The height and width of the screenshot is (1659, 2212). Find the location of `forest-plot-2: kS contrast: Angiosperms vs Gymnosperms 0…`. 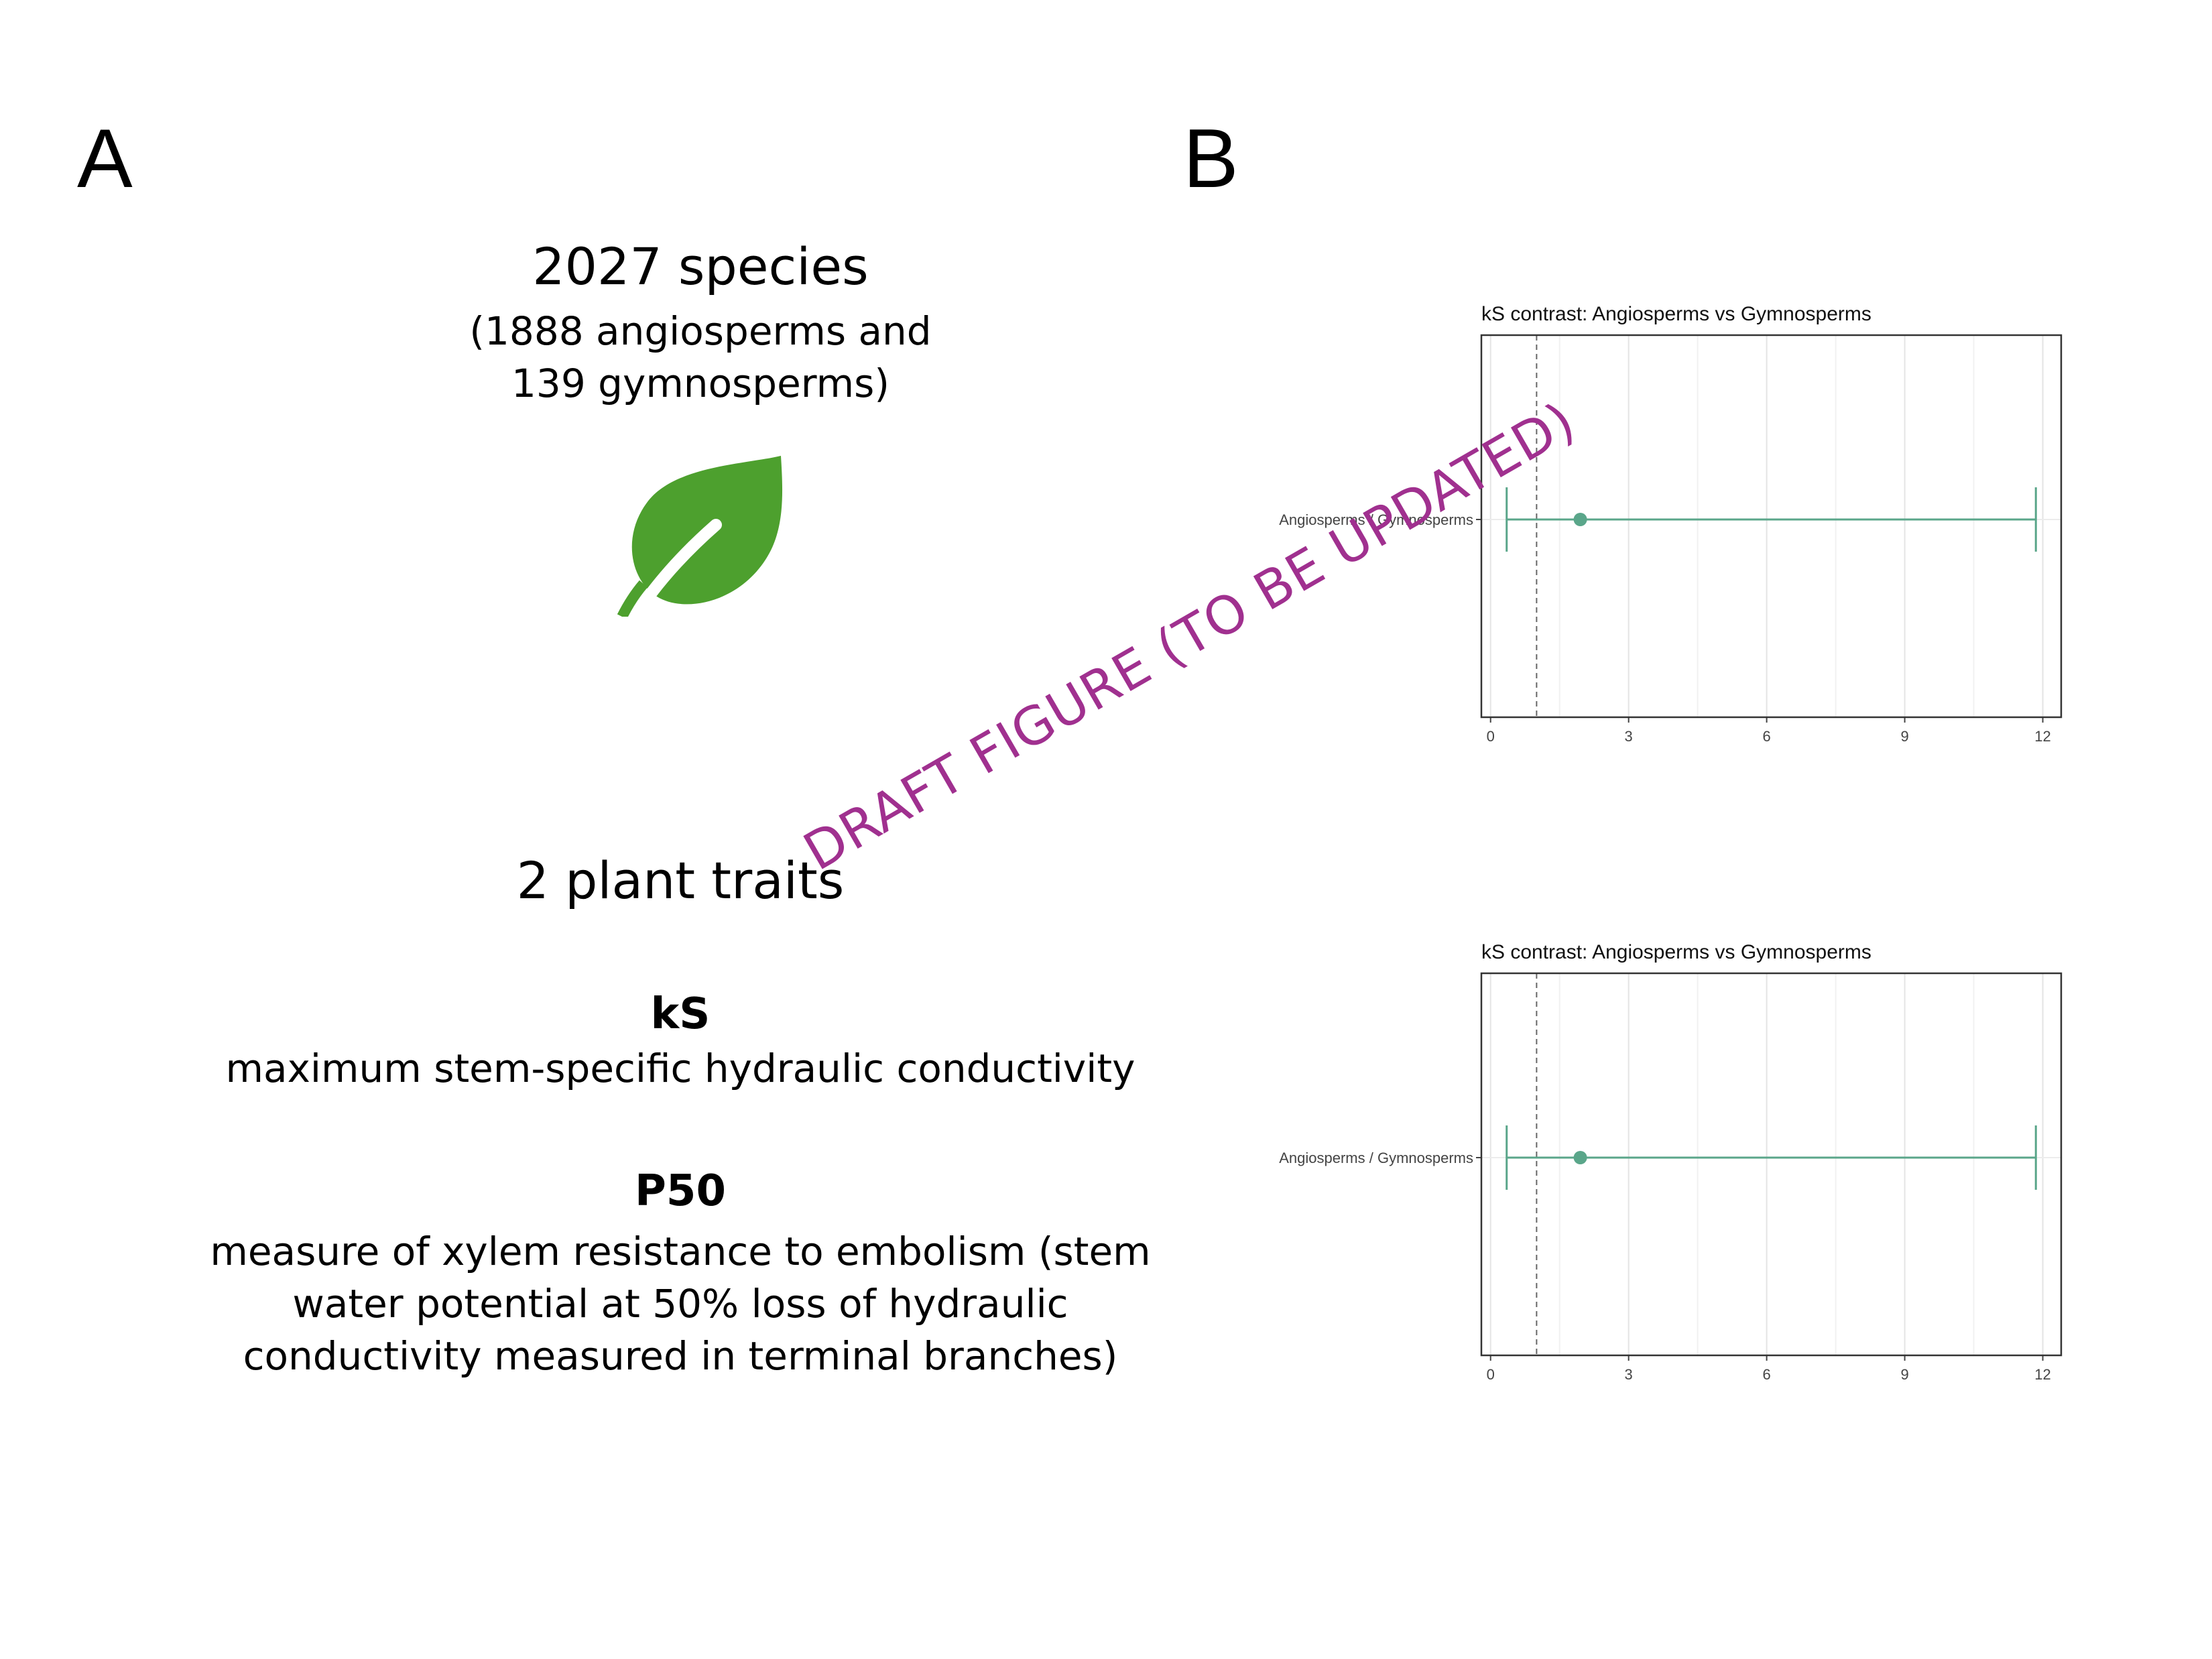

forest-plot-2: kS contrast: Angiosperms vs Gymnosperms 0… is located at coordinates (1671, 1162).